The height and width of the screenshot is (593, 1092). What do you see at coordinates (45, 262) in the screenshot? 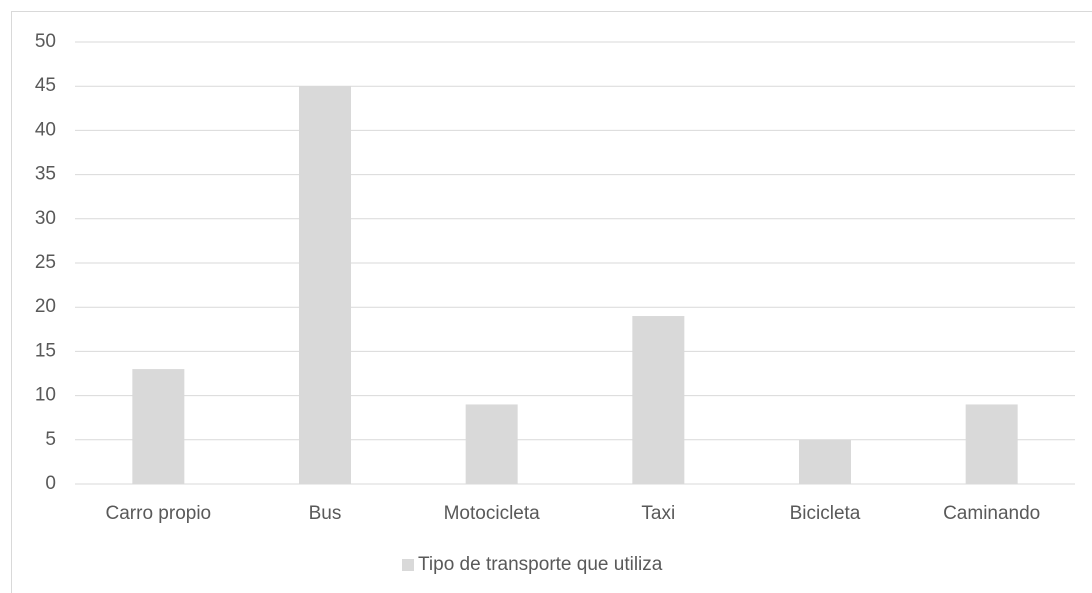
I see `y-tick-label: 25` at bounding box center [45, 262].